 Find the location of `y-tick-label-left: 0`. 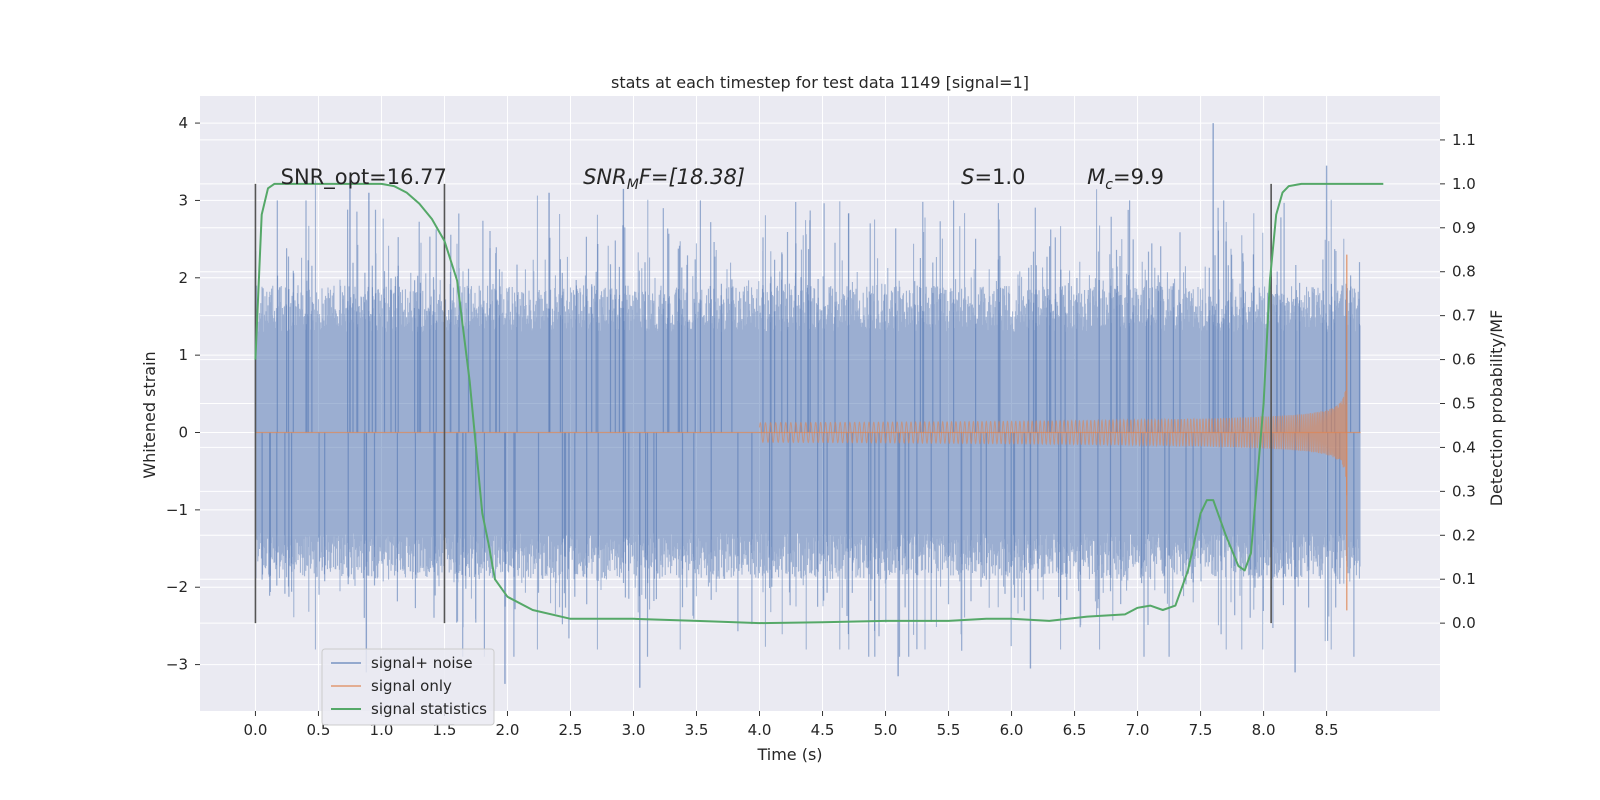

y-tick-label-left: 0 is located at coordinates (183, 433).